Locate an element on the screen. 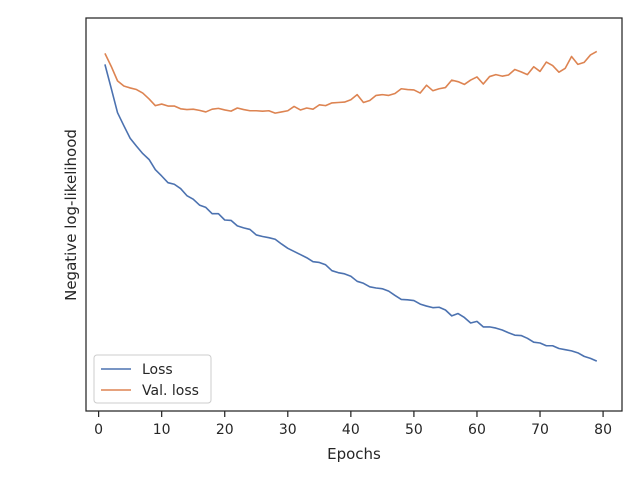 The image size is (640, 480). series-line-val-loss is located at coordinates (351, 82).